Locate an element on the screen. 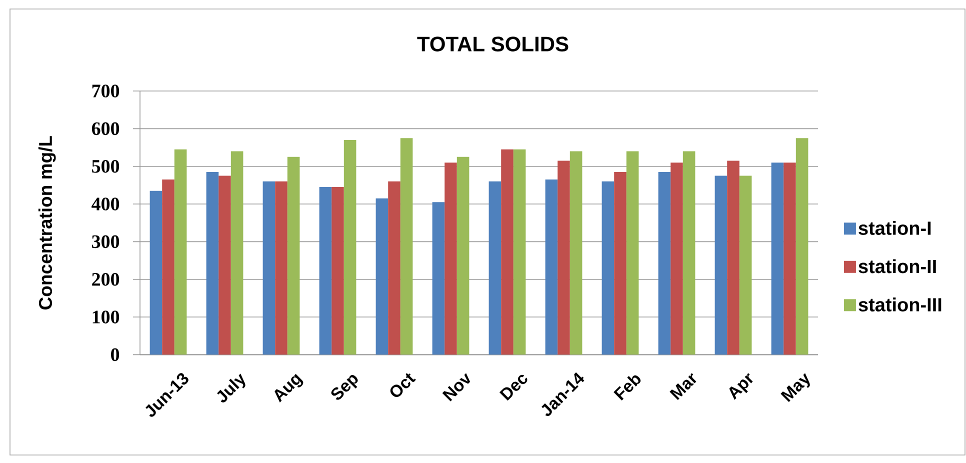 This screenshot has width=966, height=463. x-tick-label: Sep is located at coordinates (344, 387).